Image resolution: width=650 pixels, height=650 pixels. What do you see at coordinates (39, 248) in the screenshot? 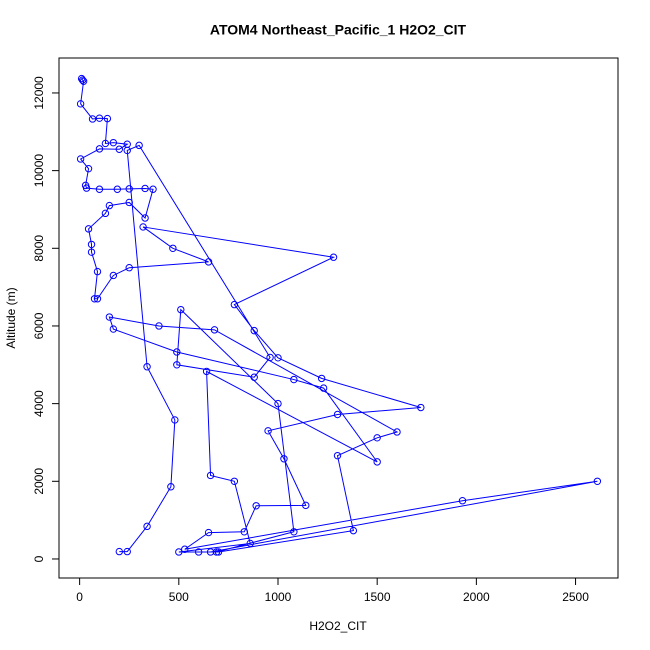
I see `y-tick-label: 8000` at bounding box center [39, 248].